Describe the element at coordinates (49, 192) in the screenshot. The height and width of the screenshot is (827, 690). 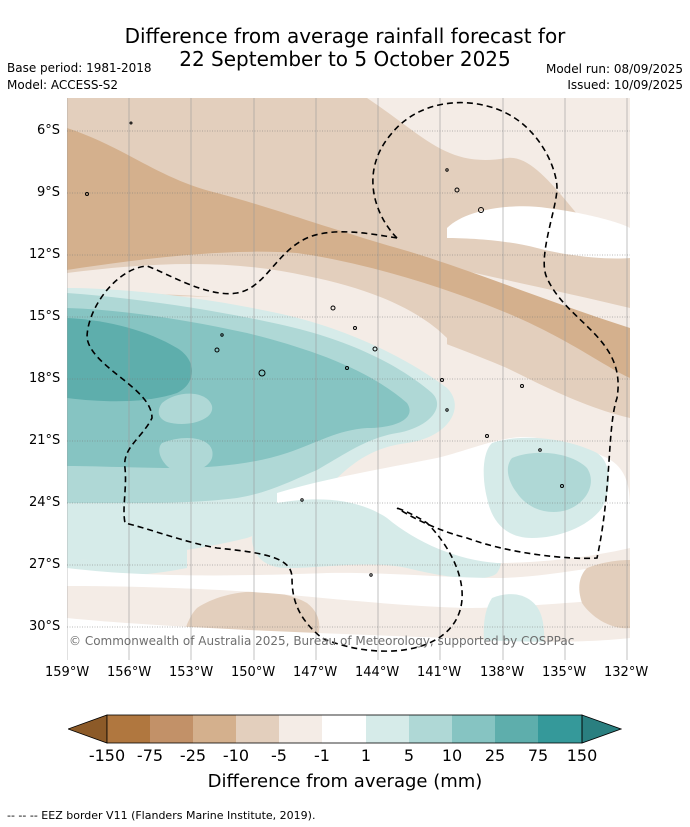
I see `lat-label: 9°S` at that location.